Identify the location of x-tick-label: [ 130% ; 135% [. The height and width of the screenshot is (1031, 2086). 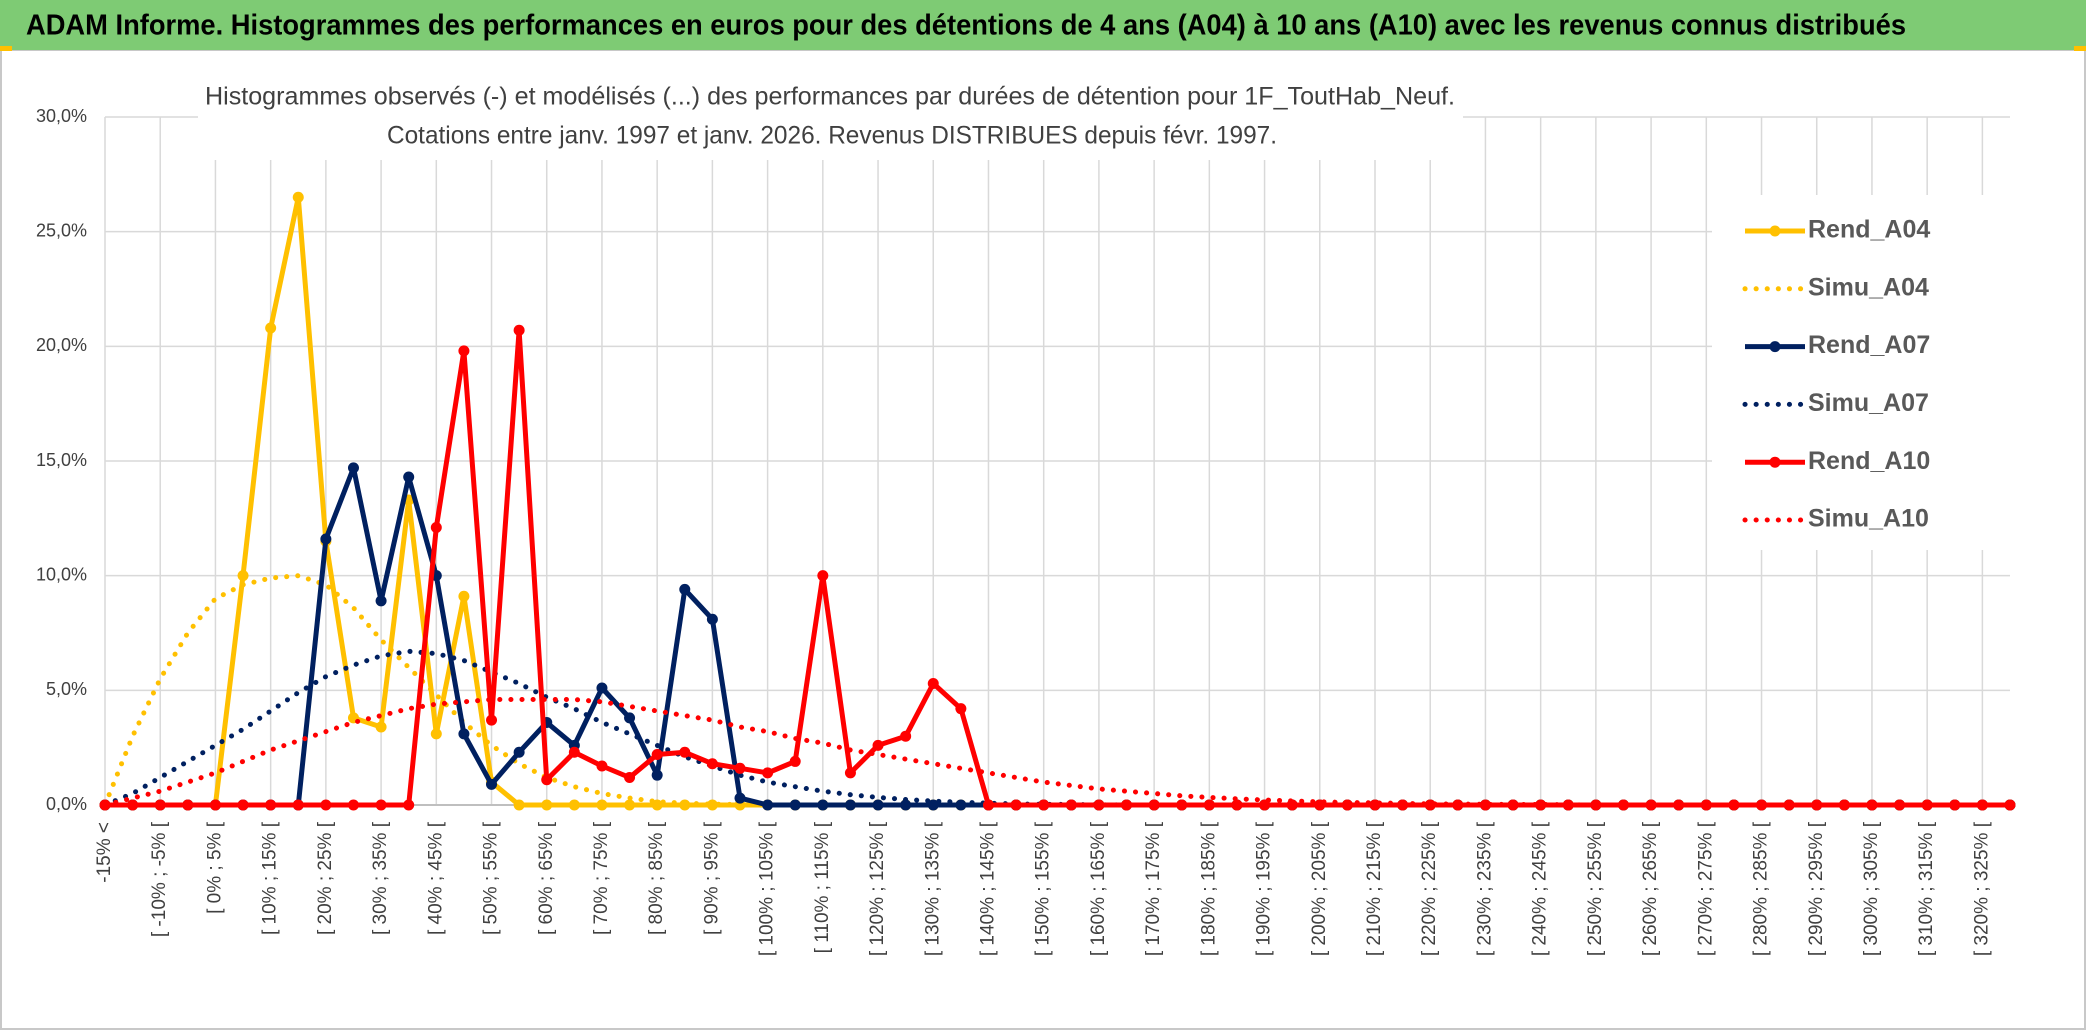
(932, 888).